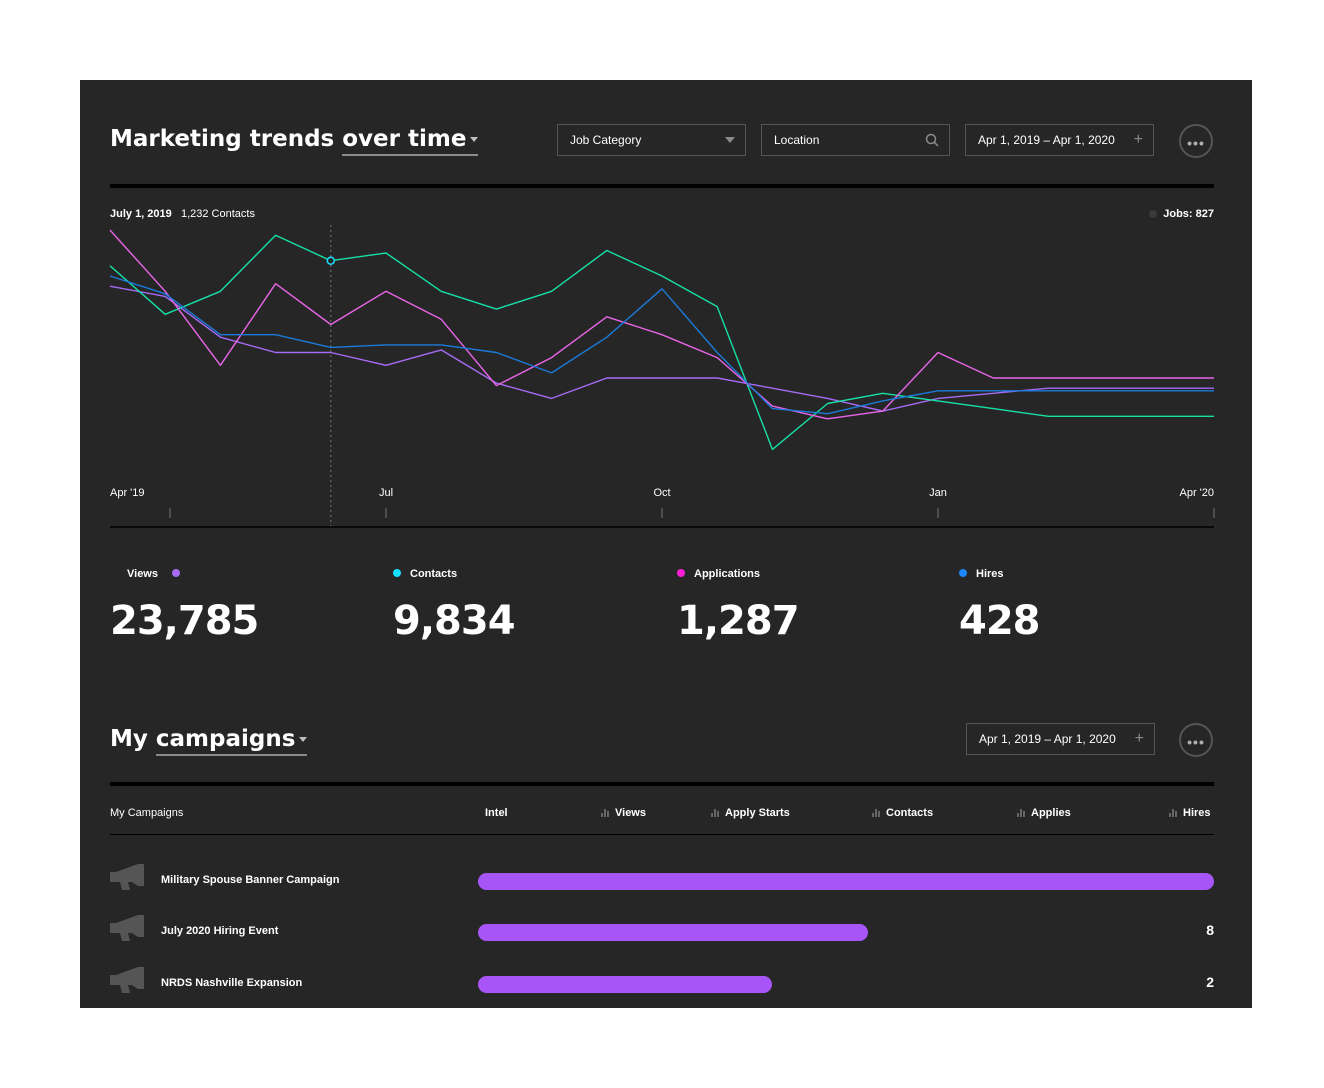  What do you see at coordinates (129, 739) in the screenshot?
I see `campaigns-title-main: My` at bounding box center [129, 739].